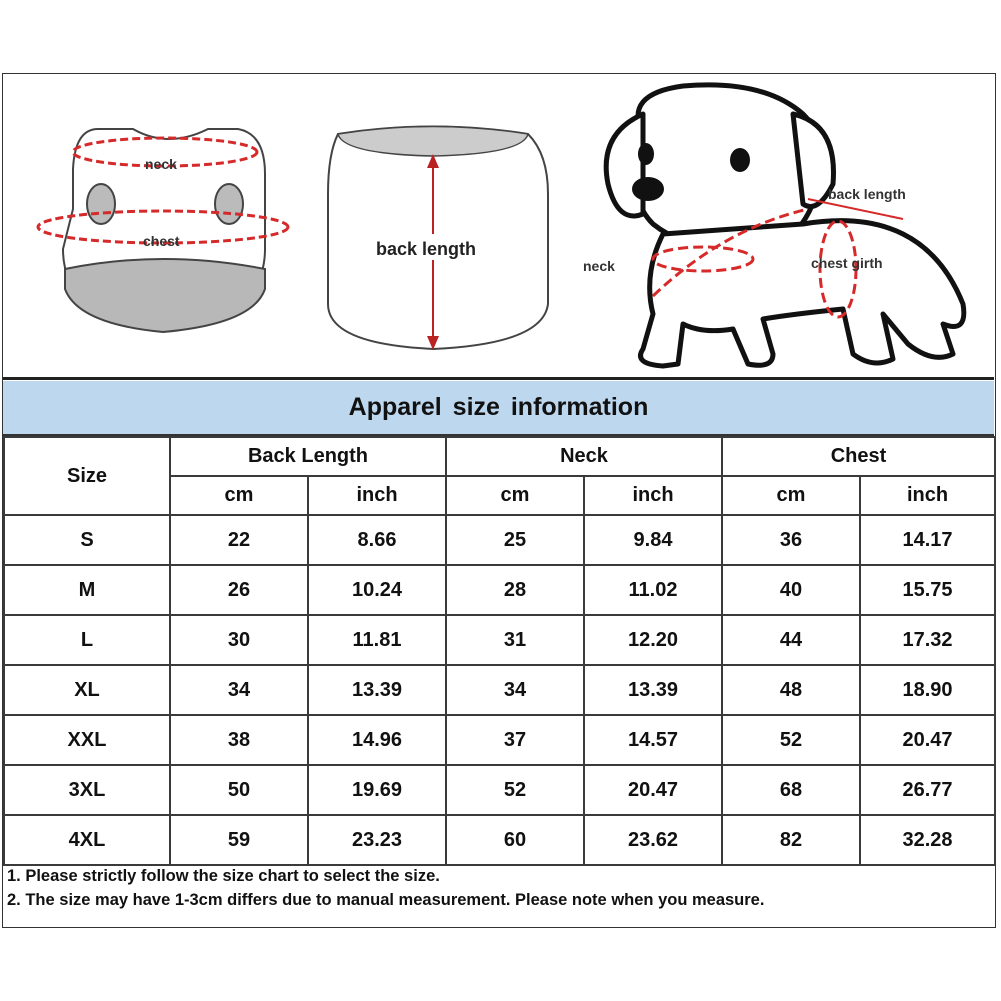  I want to click on group-header: Chest, so click(858, 456).